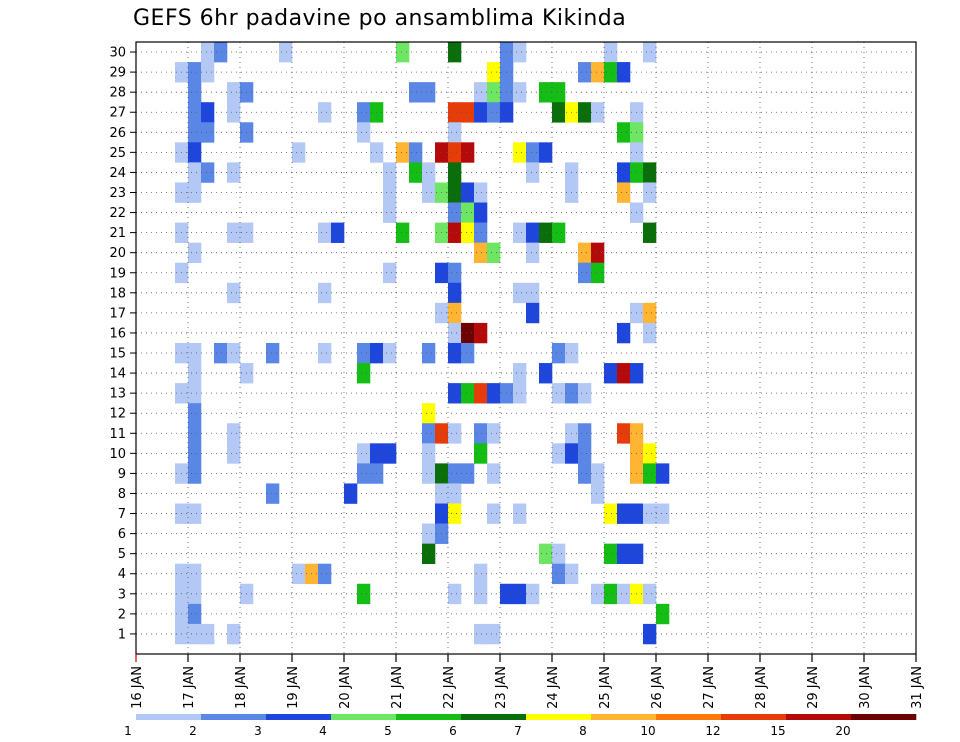  I want to click on x-tick-label: 28 JAN, so click(761, 687).